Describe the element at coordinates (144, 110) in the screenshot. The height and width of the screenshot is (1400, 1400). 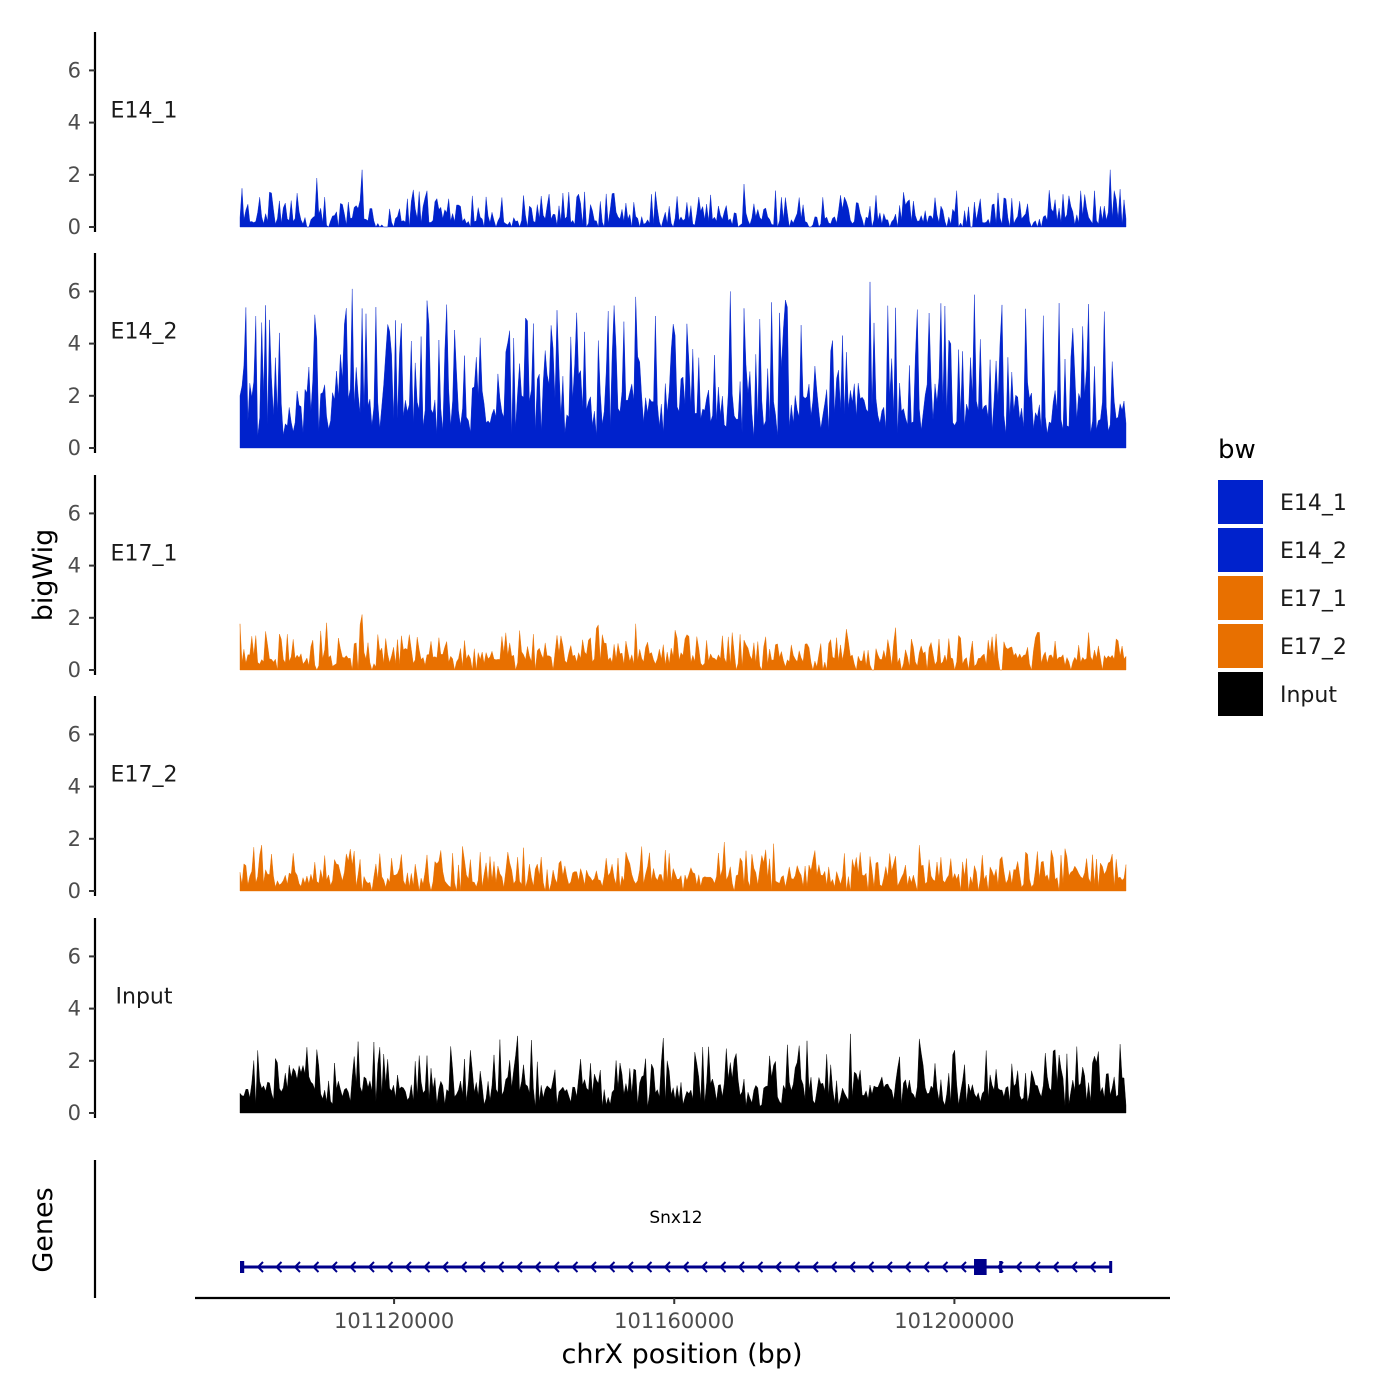
I see `track-label: E14_1` at that location.